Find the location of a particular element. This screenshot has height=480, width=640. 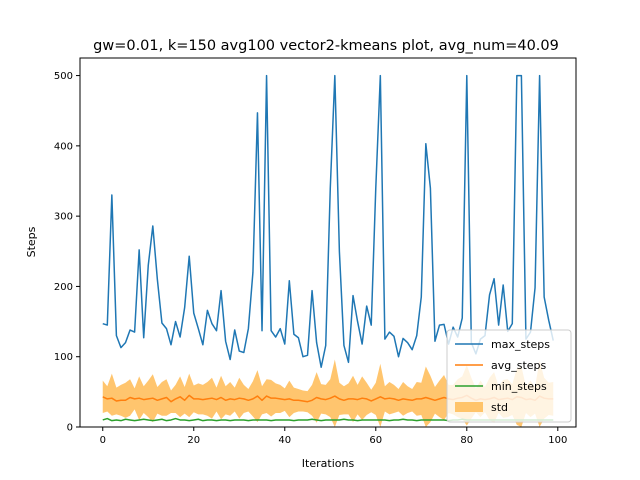

legend-label-avg_steps: avg_steps is located at coordinates (519, 365).